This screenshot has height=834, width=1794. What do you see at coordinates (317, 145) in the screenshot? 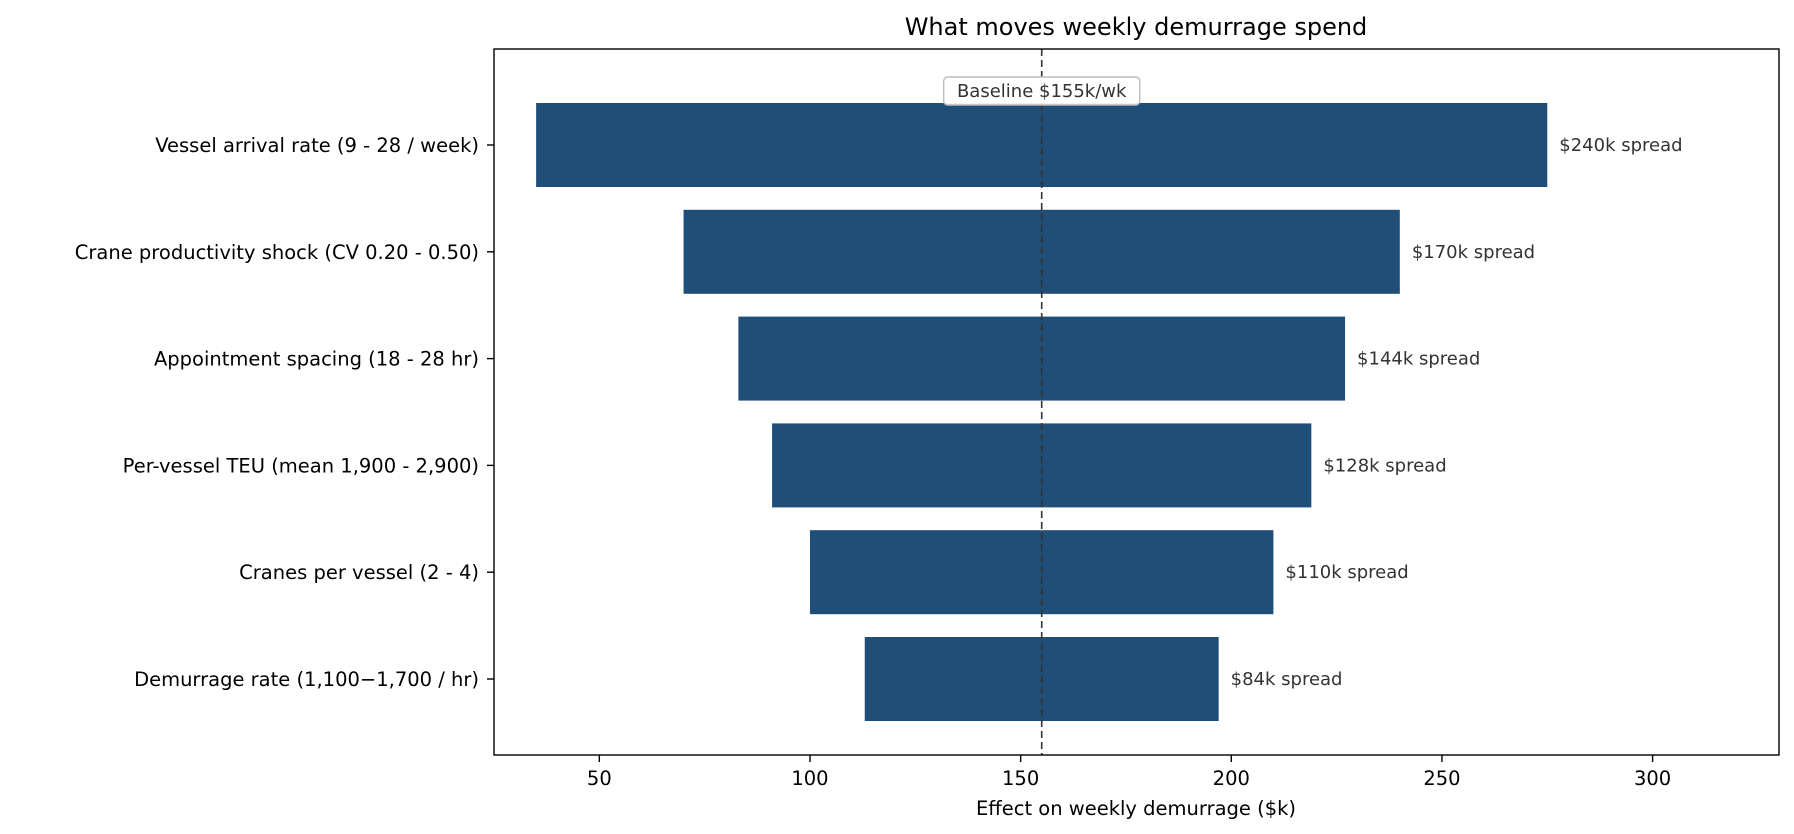
I see `y-tick-label: Vessel arrival rate (9 - 28 / week)` at bounding box center [317, 145].